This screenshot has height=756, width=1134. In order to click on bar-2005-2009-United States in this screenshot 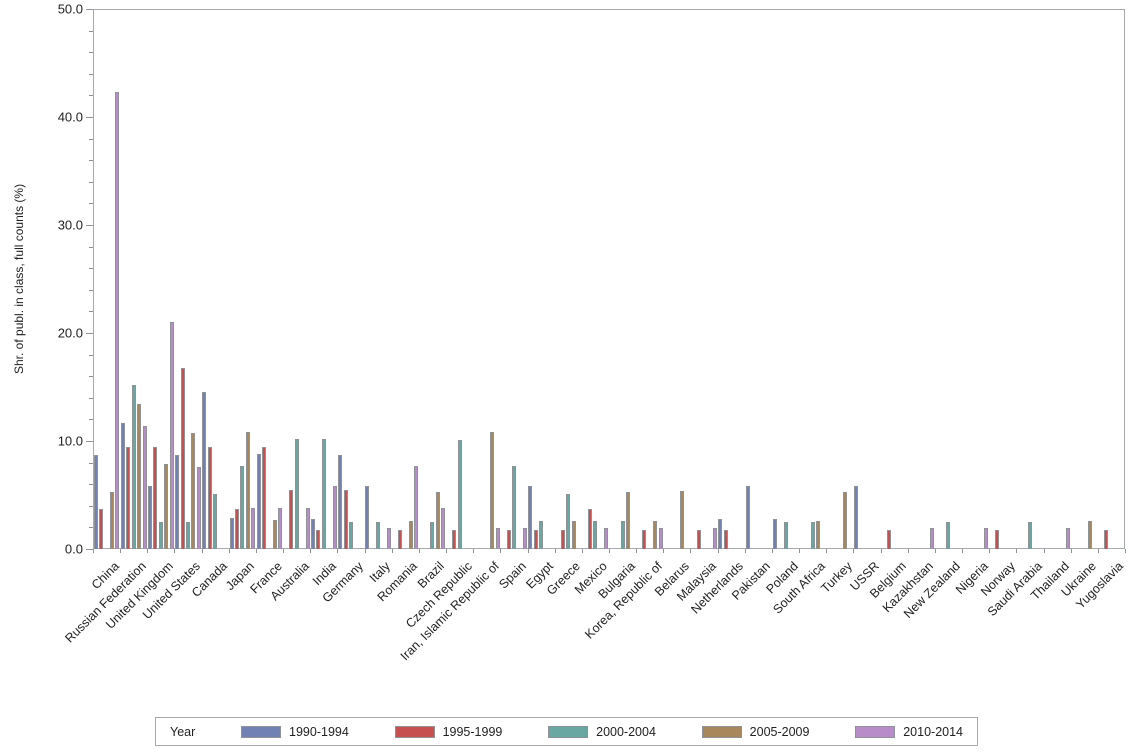, I will do `click(193, 491)`.